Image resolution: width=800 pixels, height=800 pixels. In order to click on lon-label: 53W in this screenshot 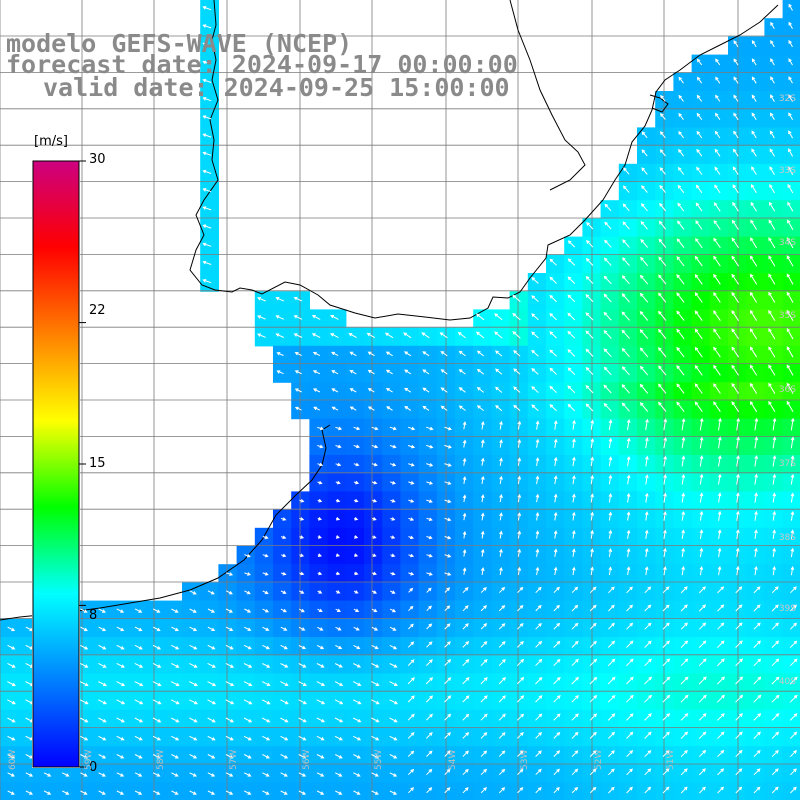, I will do `click(525, 759)`.